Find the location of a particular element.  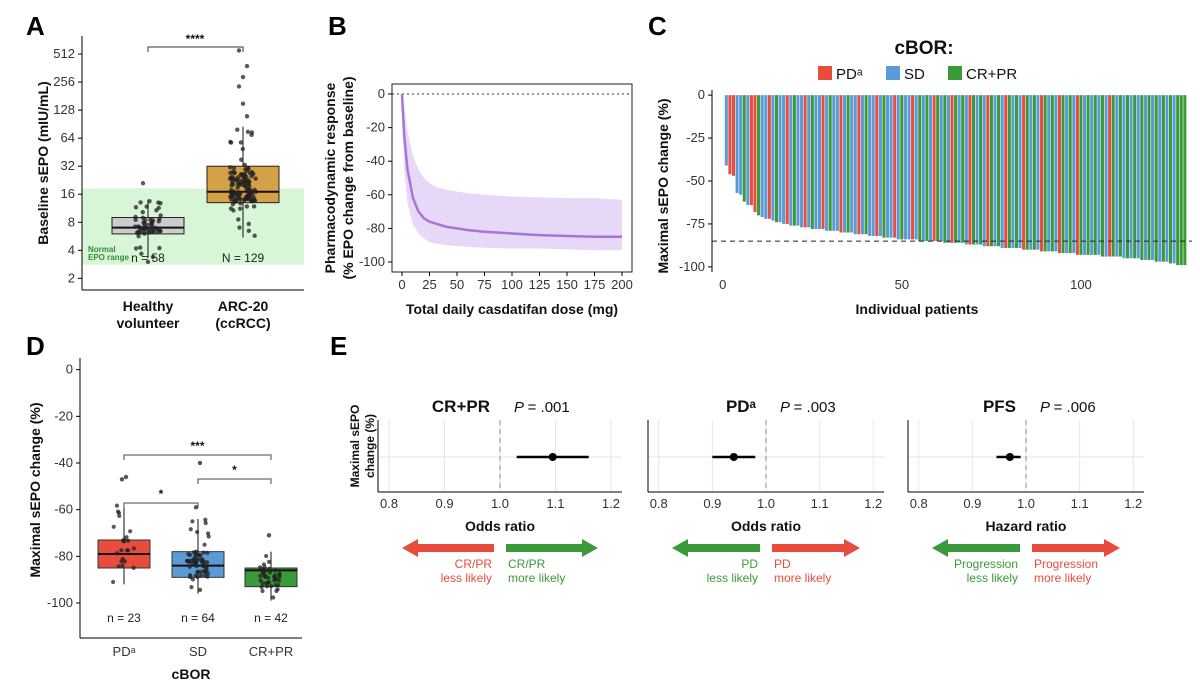

y-axis-title: Pharmacodynamic response is located at coordinates (330, 177).